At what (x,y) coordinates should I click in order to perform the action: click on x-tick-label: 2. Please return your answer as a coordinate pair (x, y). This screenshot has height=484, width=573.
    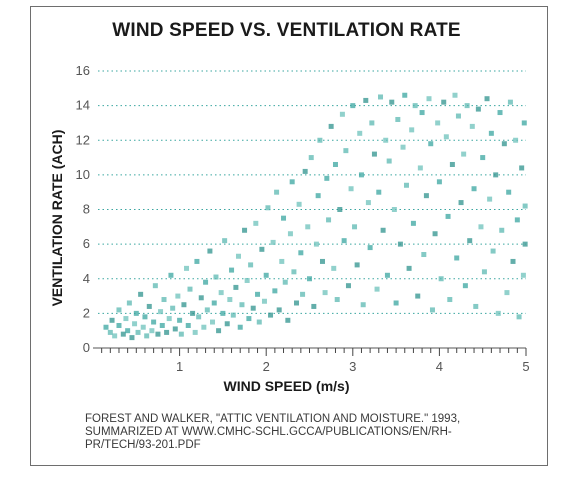
    Looking at the image, I should click on (266, 366).